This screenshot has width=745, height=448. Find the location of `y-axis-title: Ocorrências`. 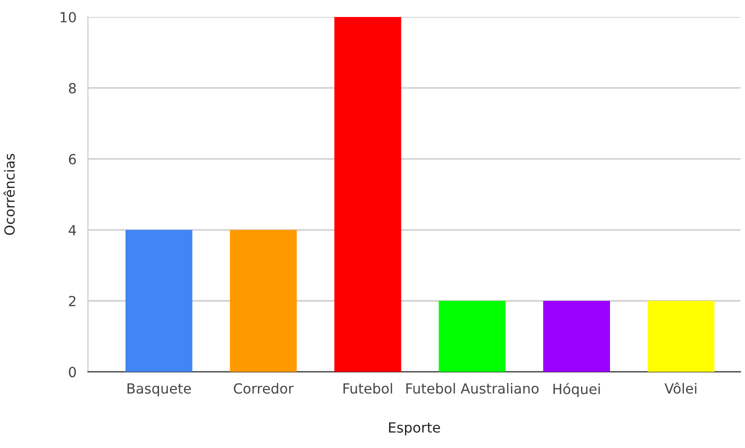

y-axis-title: Ocorrências is located at coordinates (9, 194).